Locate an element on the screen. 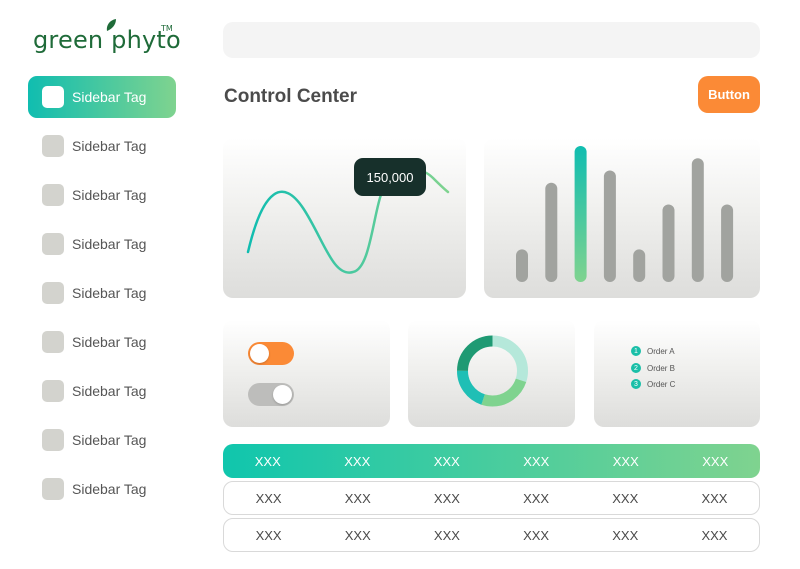 The height and width of the screenshot is (569, 800). donut-slice is located at coordinates (492, 371).